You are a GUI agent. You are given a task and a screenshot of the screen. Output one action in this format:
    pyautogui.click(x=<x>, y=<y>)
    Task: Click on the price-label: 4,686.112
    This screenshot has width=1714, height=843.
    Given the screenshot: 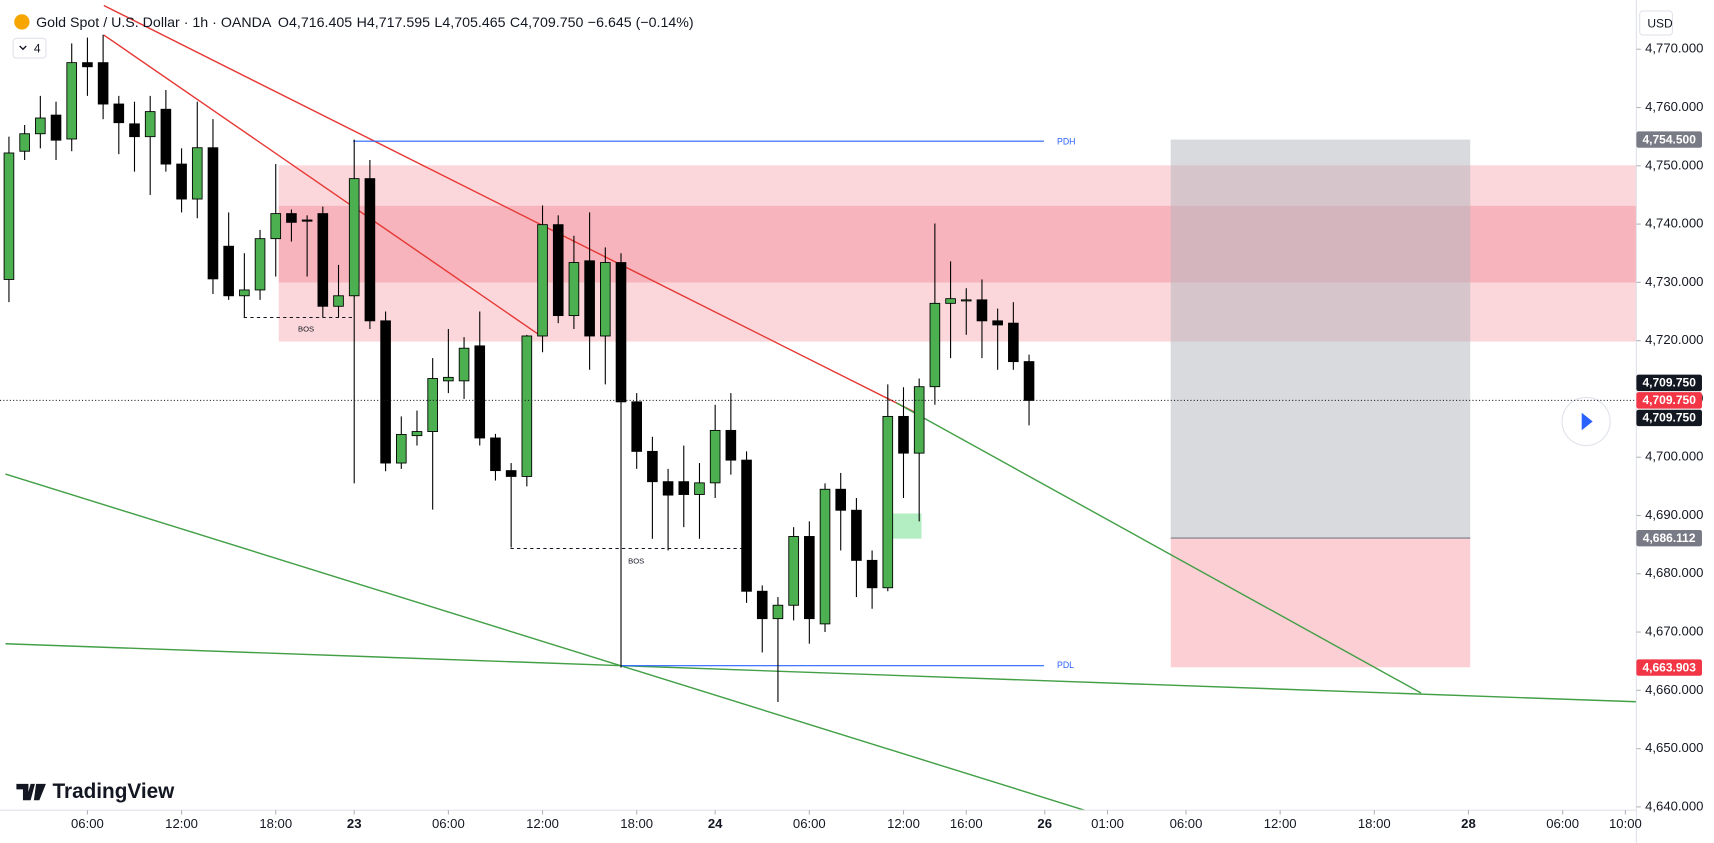 What is the action you would take?
    pyautogui.click(x=1669, y=538)
    